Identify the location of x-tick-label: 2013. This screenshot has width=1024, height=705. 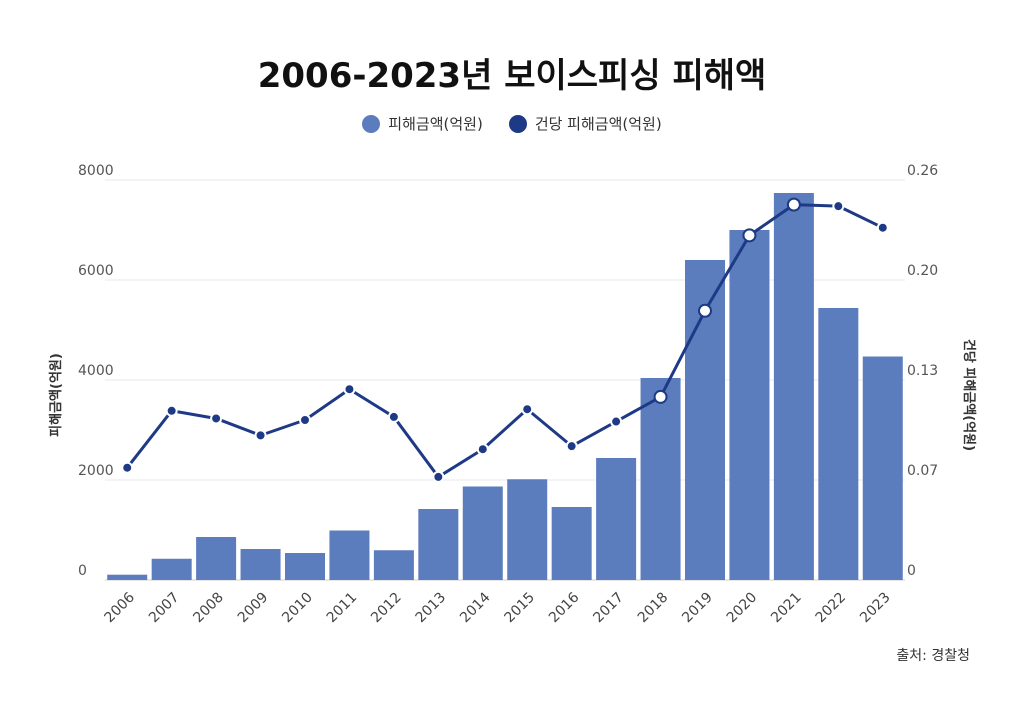
(431, 608).